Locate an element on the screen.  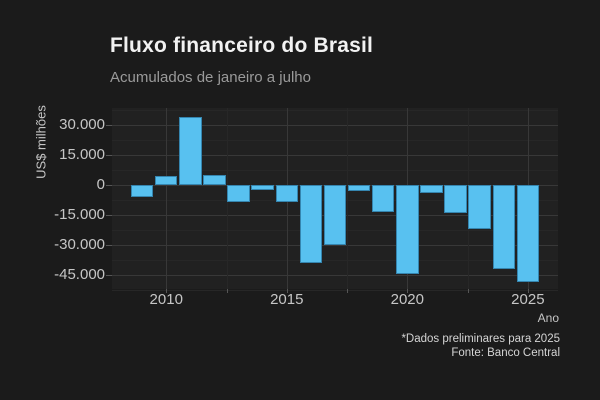
y-tick-label: -15.000 is located at coordinates (79, 214).